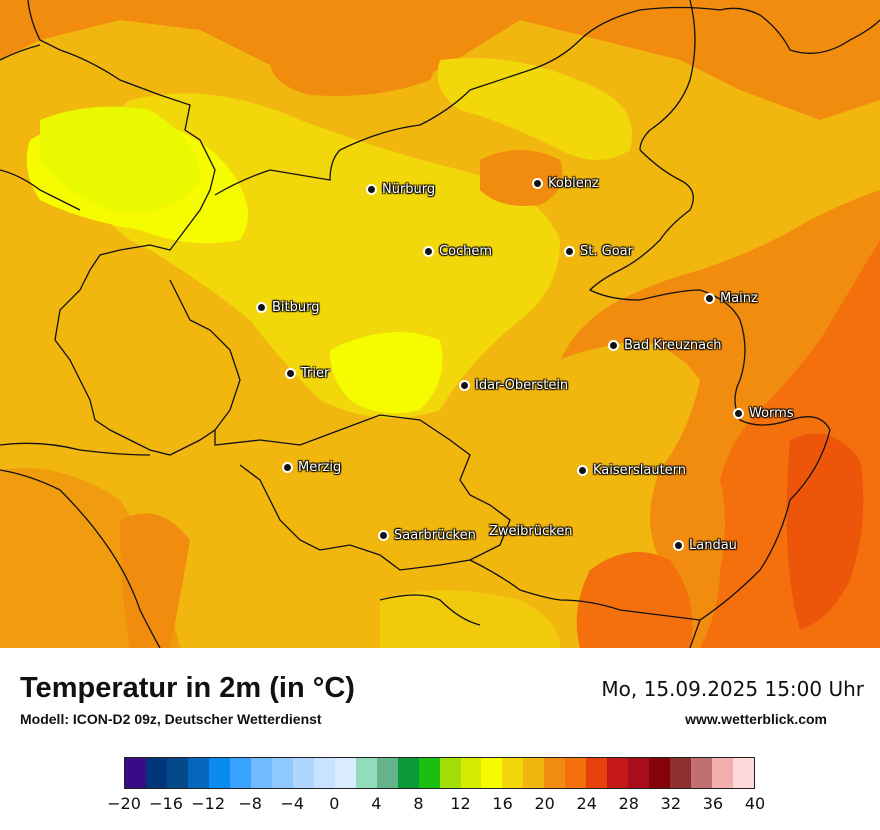  Describe the element at coordinates (124, 803) in the screenshot. I see `legend-tick-label: −20` at that location.